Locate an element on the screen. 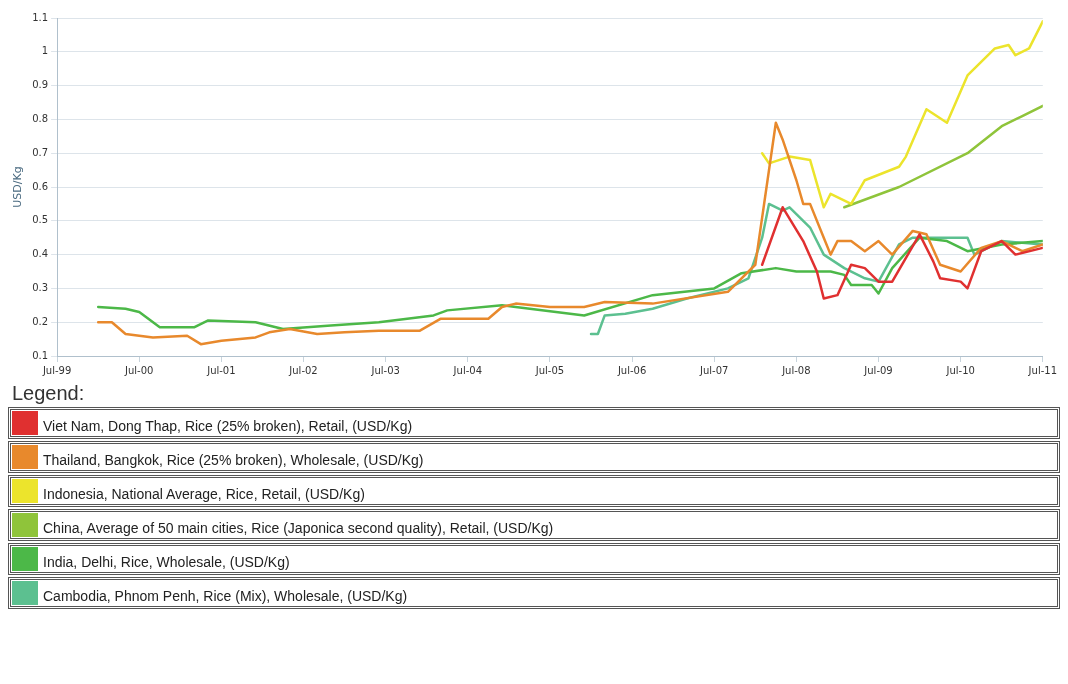 The image size is (1068, 684). y-tick-label: 0.6 is located at coordinates (40, 186).